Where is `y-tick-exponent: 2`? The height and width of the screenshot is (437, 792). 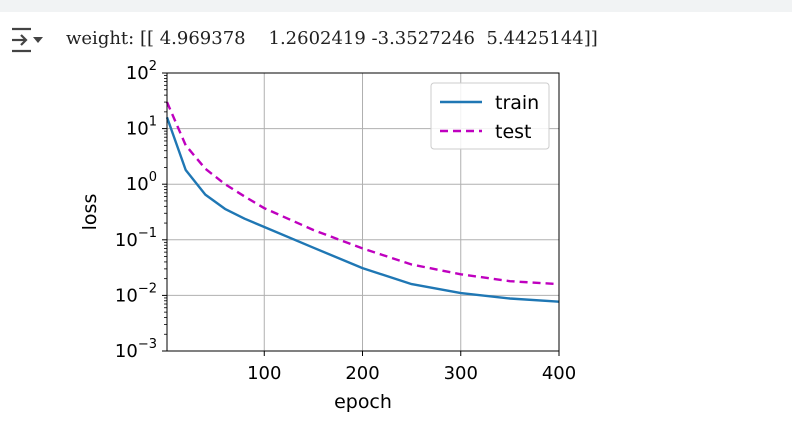
y-tick-exponent: 2 is located at coordinates (153, 66).